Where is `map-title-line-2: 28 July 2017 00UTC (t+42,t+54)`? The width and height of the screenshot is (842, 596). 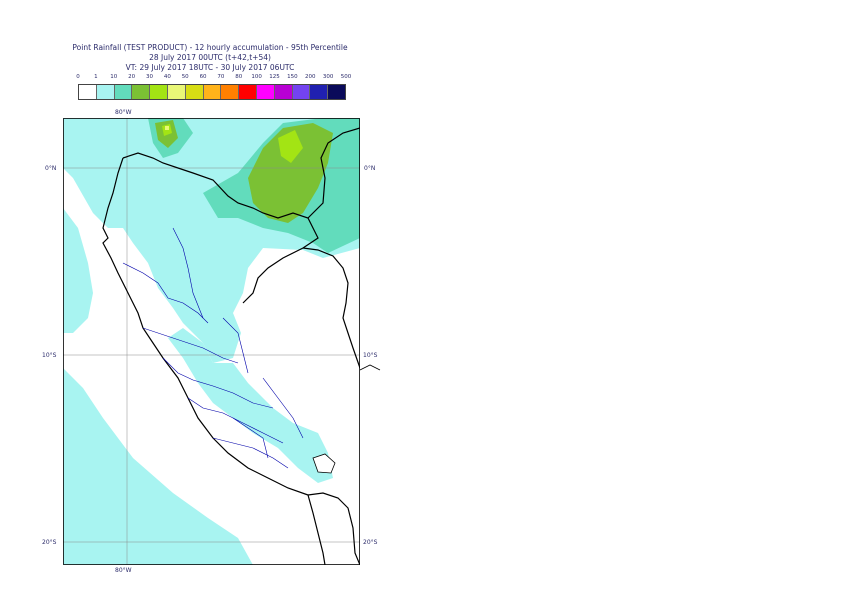
map-title-line-2: 28 July 2017 00UTC (t+42,t+54) is located at coordinates (210, 57).